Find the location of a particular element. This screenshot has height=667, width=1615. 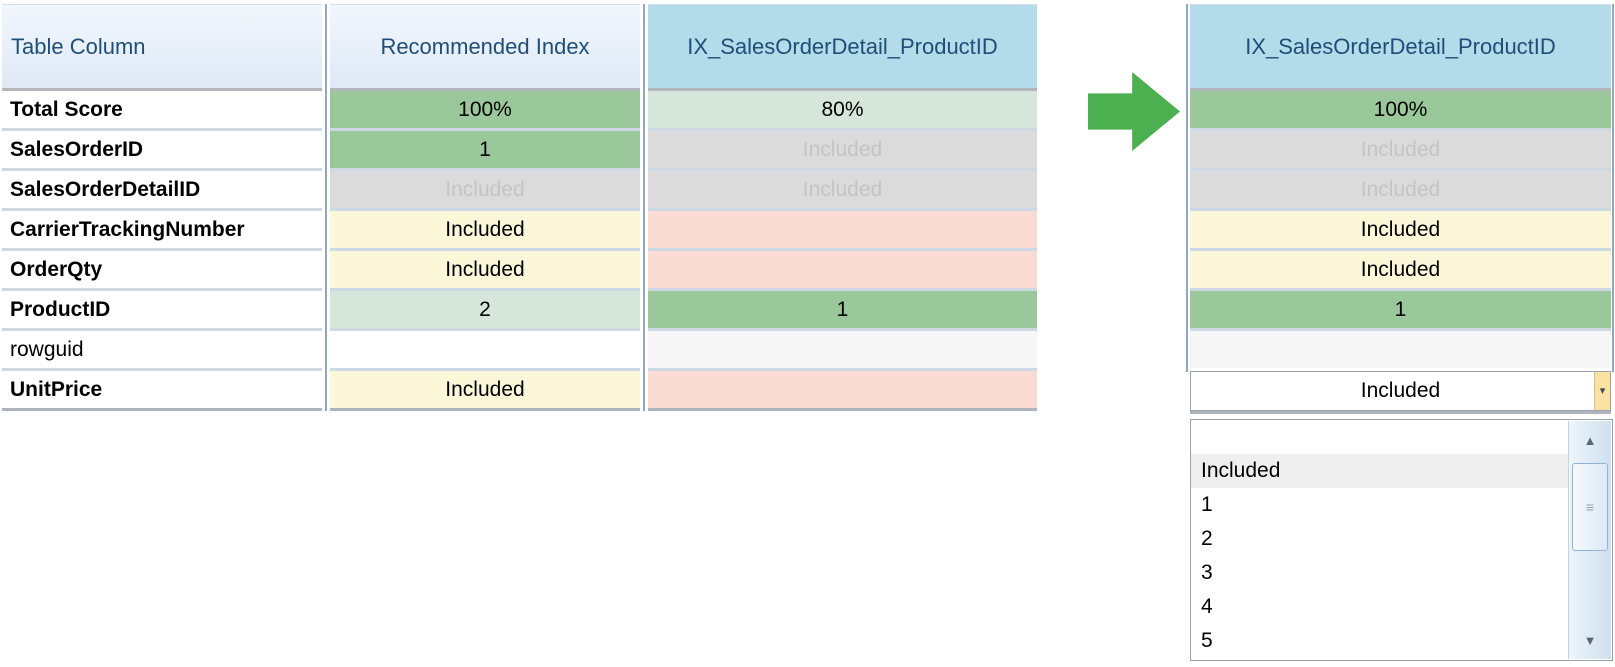

dropdown-scrollbar: ▲ ≡ ▼ is located at coordinates (1589, 540).